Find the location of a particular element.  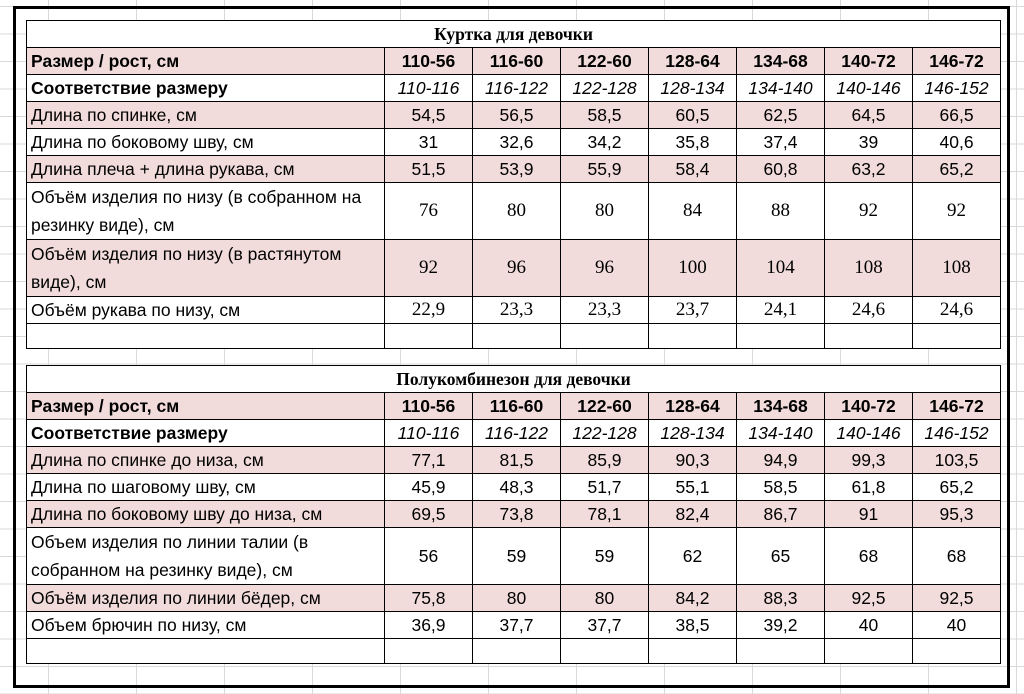

value-cell: 63,2 is located at coordinates (868, 169).